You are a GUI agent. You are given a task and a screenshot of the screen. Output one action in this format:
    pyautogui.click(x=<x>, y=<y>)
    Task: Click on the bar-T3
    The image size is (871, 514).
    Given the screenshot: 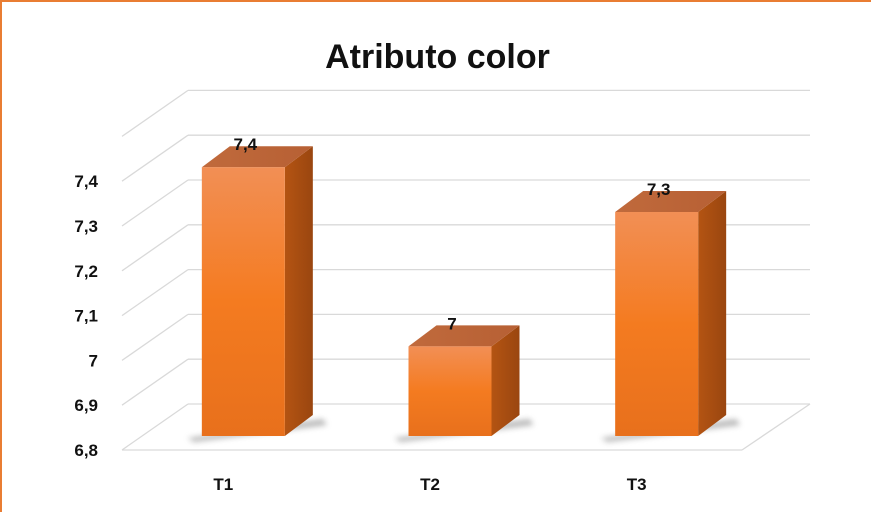 What is the action you would take?
    pyautogui.click(x=657, y=324)
    